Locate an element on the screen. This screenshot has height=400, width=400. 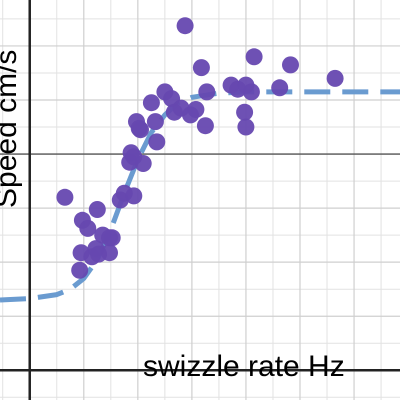
x-axis-title: swizzle rate Hz is located at coordinates (244, 366).